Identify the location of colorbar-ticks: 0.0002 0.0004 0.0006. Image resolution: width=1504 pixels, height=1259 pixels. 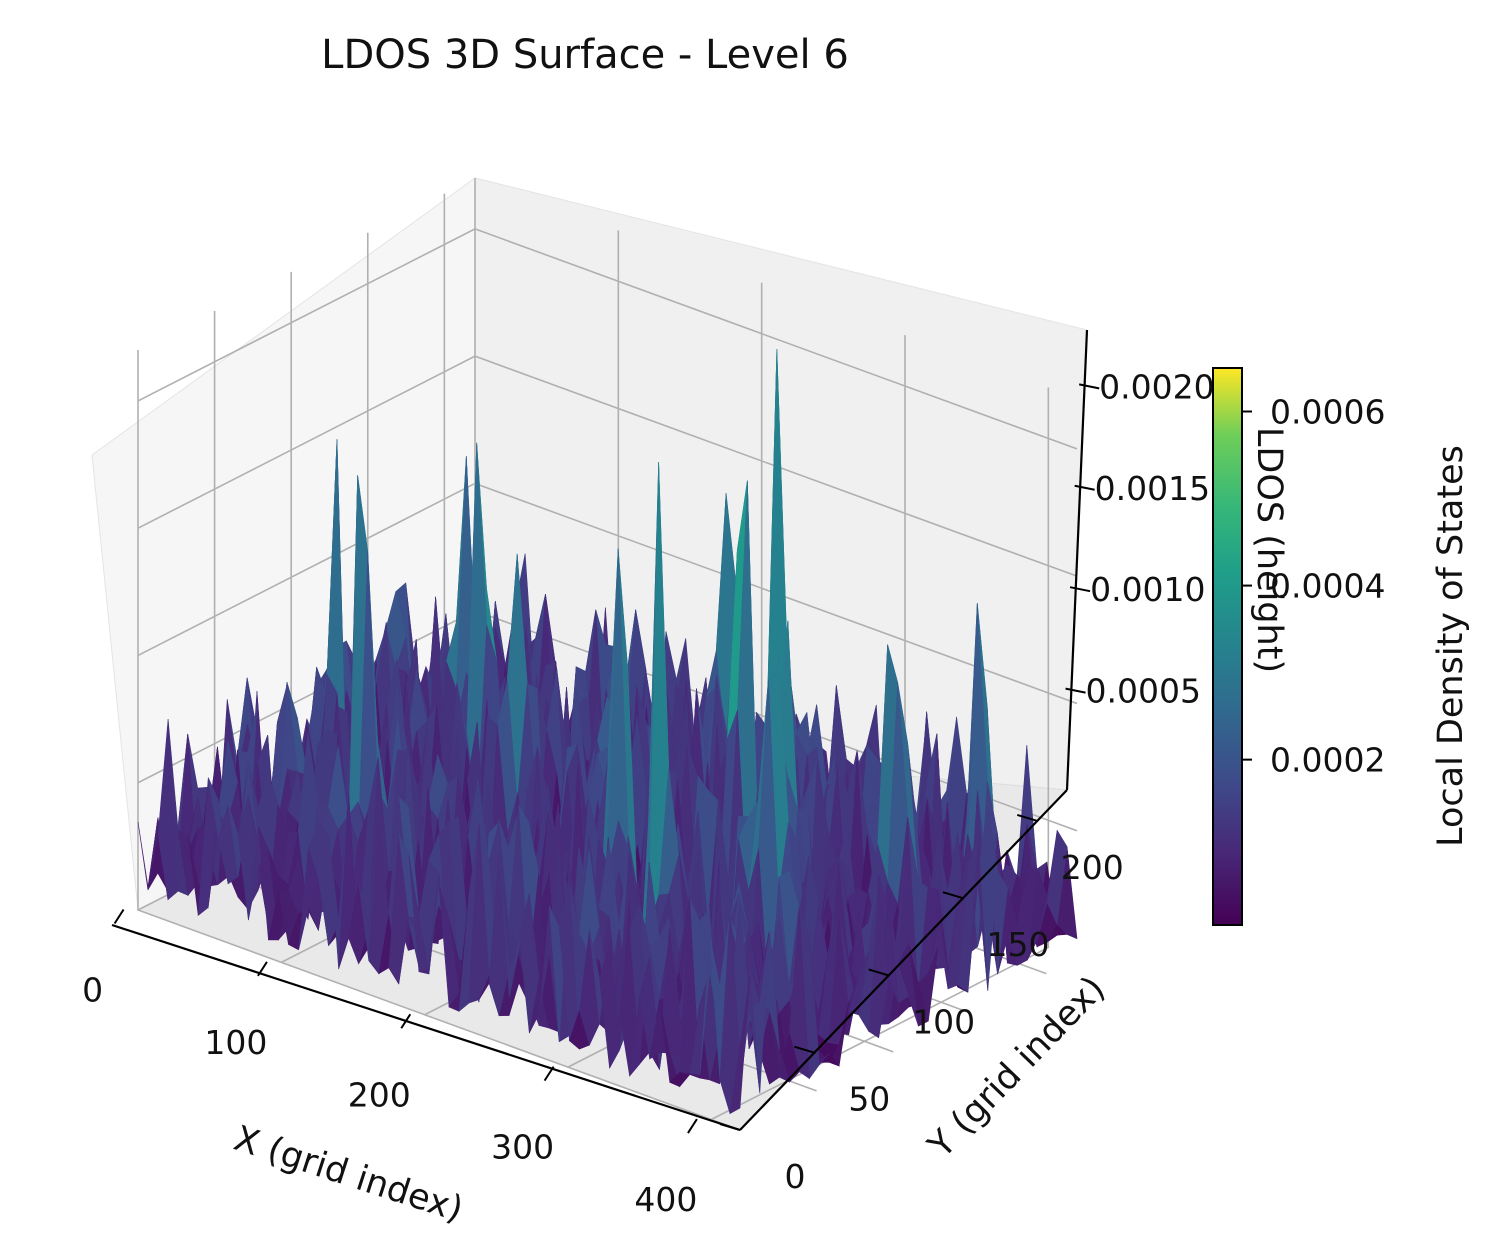
(1313, 586).